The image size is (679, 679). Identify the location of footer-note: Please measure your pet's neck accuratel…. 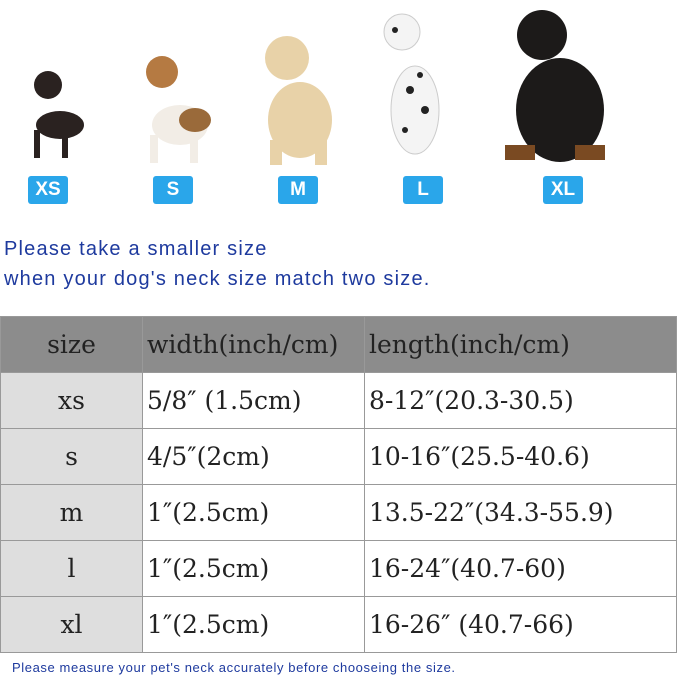
(234, 667).